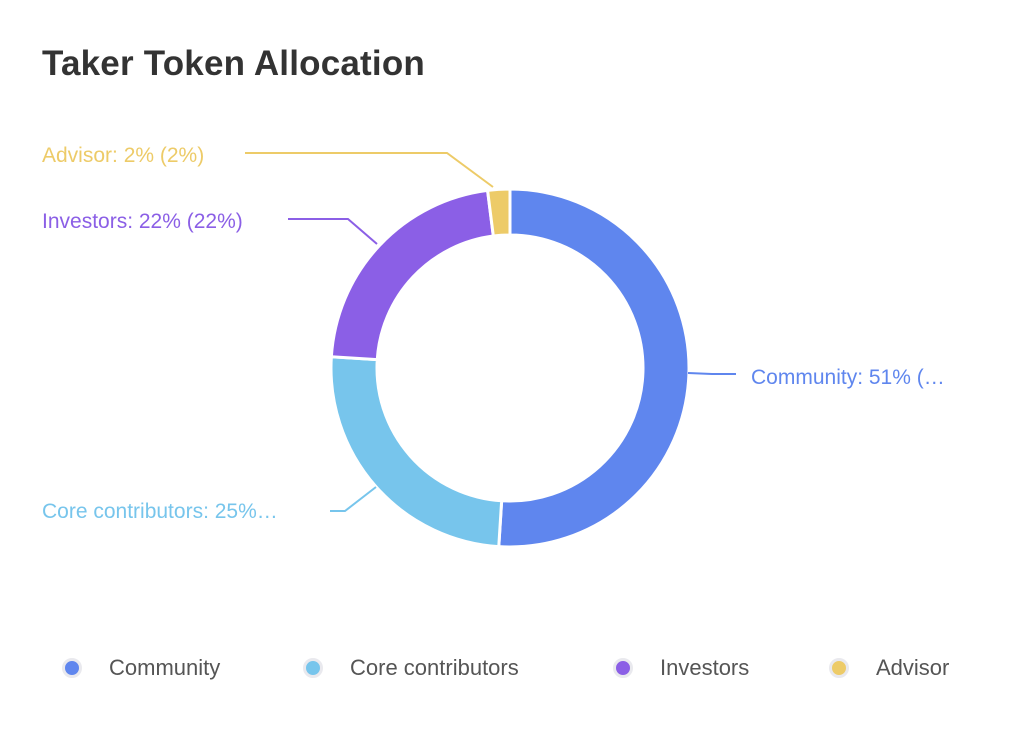  Describe the element at coordinates (233, 63) in the screenshot. I see `chart-title: Taker Token Allocation` at that location.